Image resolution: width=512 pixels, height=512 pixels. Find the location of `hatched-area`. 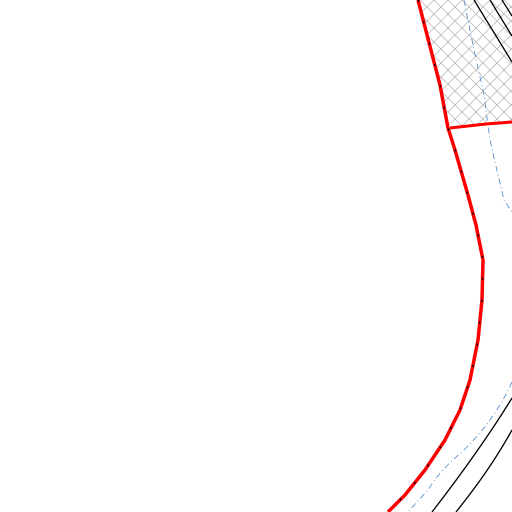

hatched-area is located at coordinates (465, 64).